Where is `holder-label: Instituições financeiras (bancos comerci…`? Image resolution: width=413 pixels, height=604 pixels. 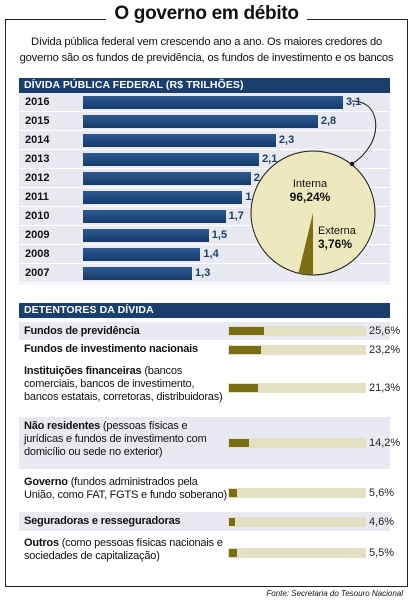 holder-label: Instituições financeiras (bancos comerci… is located at coordinates (126, 384).